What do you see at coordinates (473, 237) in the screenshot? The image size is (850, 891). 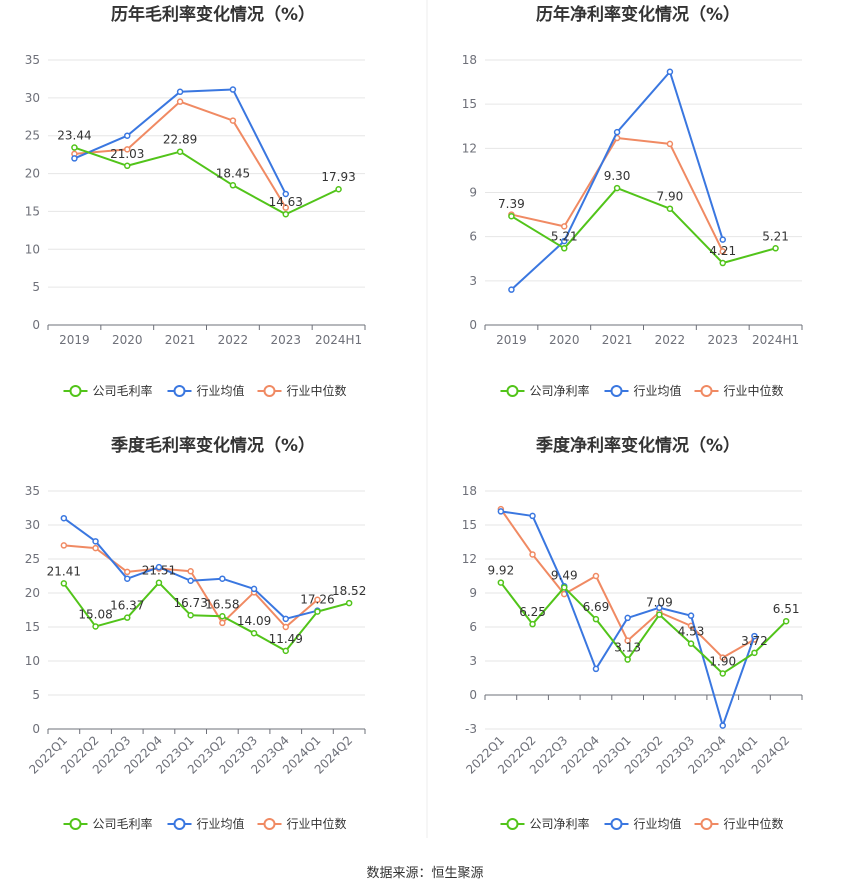 I see `annual-net-y-tick-label: 6` at bounding box center [473, 237].